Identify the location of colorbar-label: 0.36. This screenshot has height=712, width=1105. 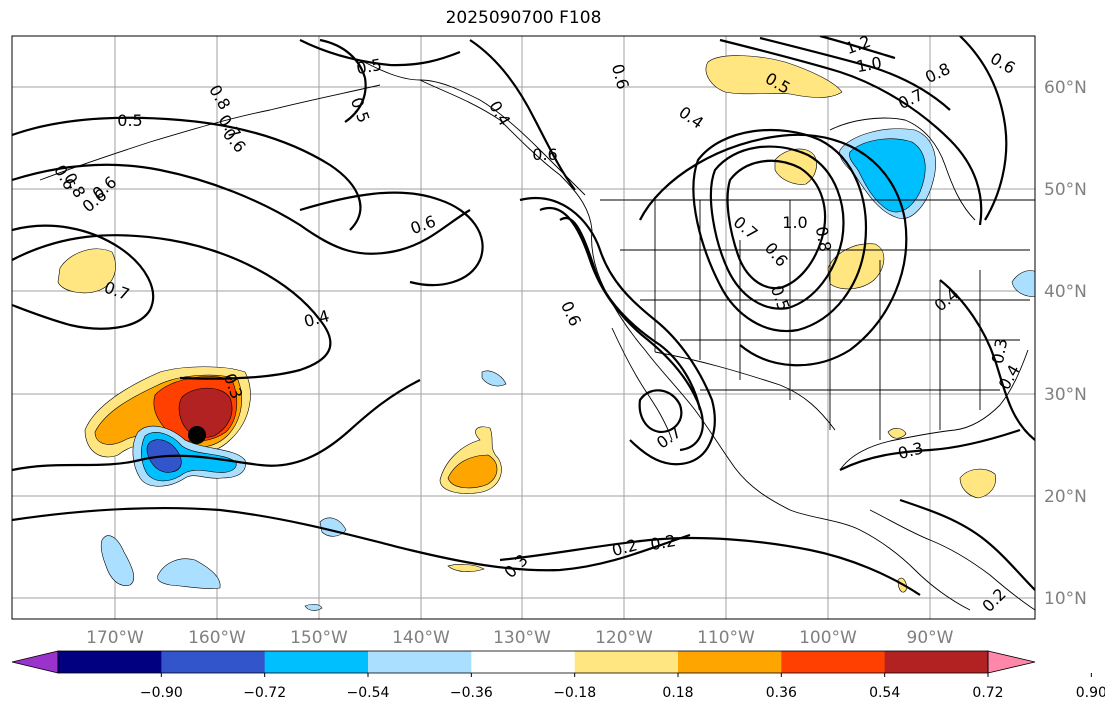
(781, 693).